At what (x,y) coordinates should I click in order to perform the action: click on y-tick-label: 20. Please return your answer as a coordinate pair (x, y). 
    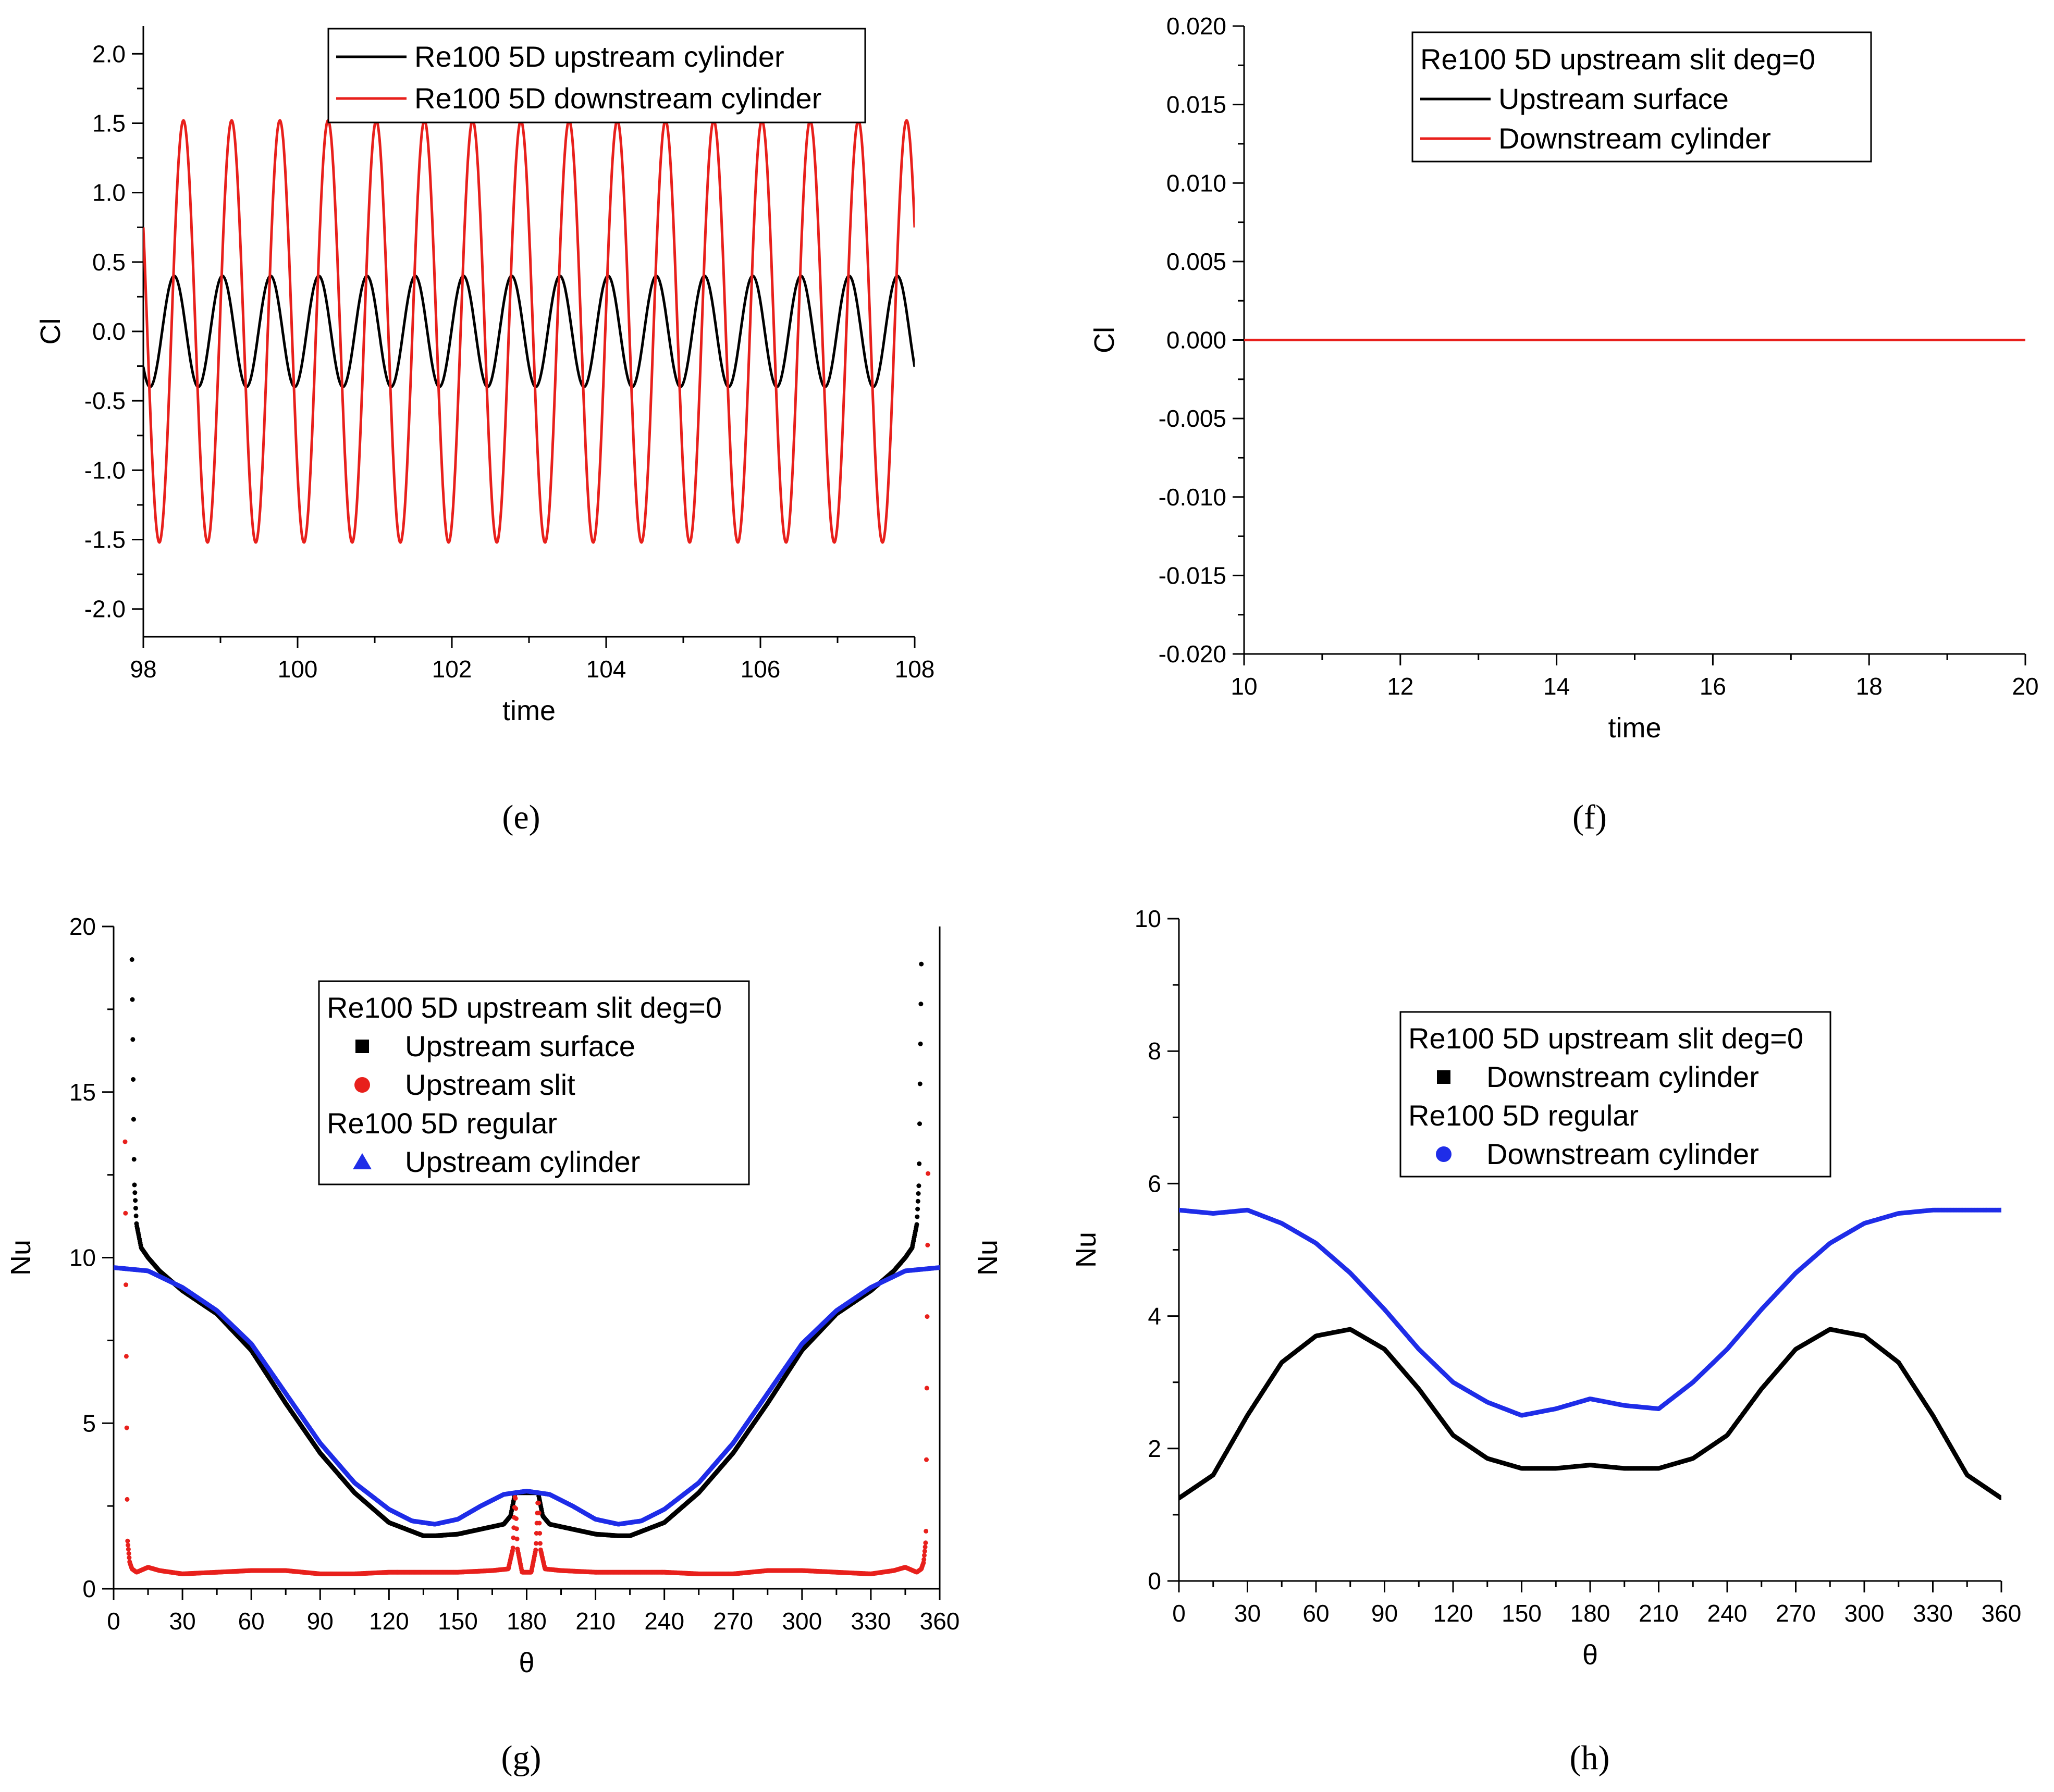
    Looking at the image, I should click on (83, 926).